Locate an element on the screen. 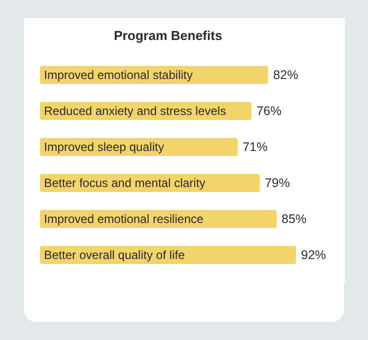 The width and height of the screenshot is (368, 340). y-tick-label: Better focus and mental clarity is located at coordinates (125, 183).